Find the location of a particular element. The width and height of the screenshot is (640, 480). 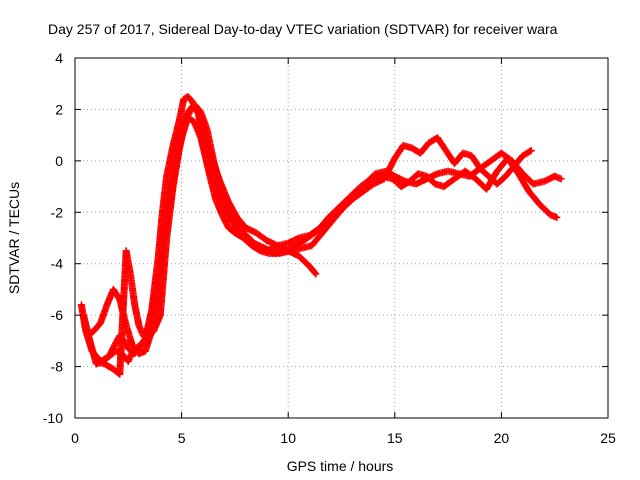

x-tick-label: 20 is located at coordinates (502, 438).